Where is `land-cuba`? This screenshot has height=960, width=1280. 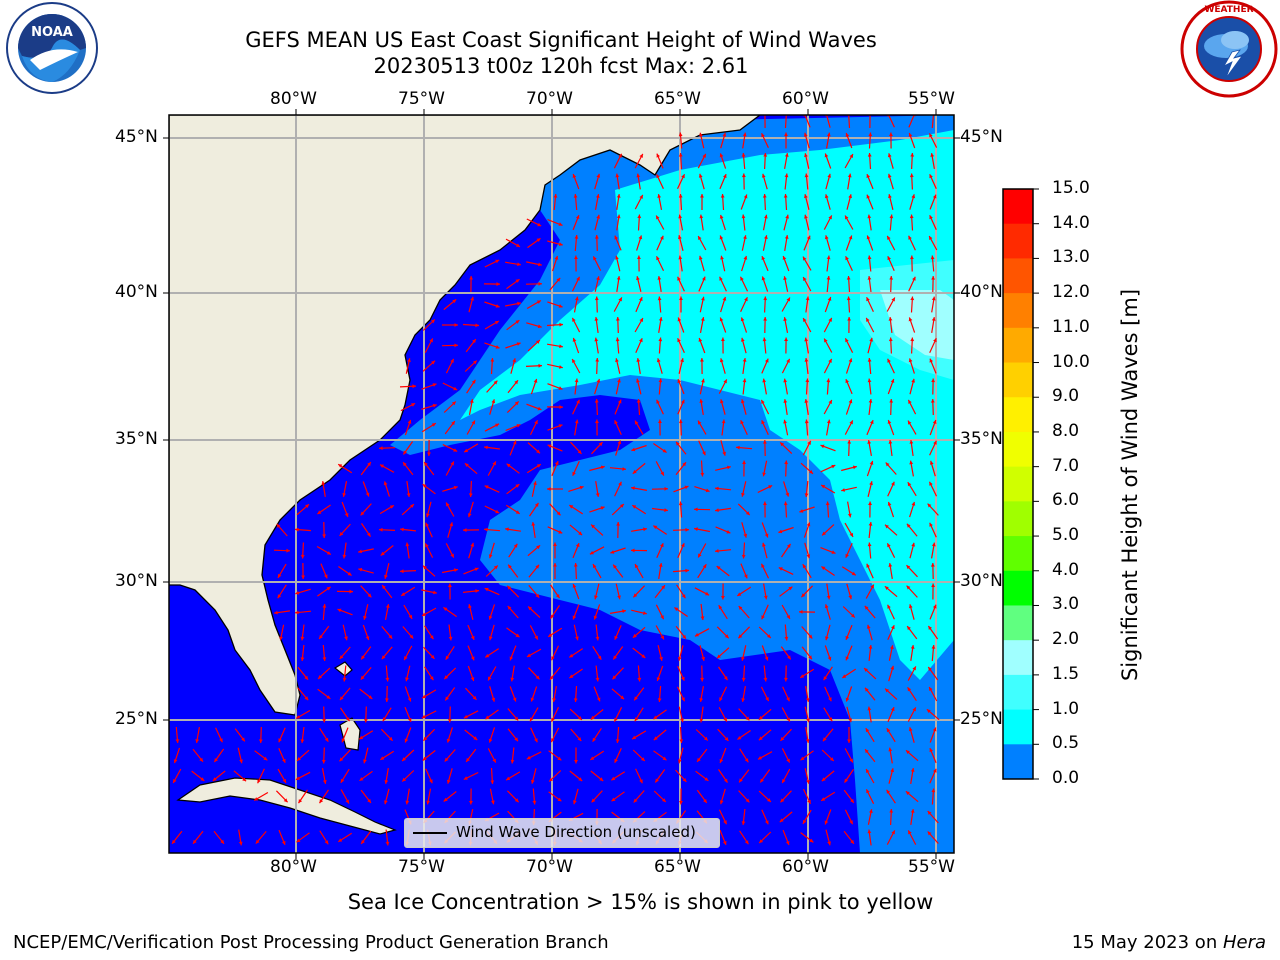 land-cuba is located at coordinates (286, 806).